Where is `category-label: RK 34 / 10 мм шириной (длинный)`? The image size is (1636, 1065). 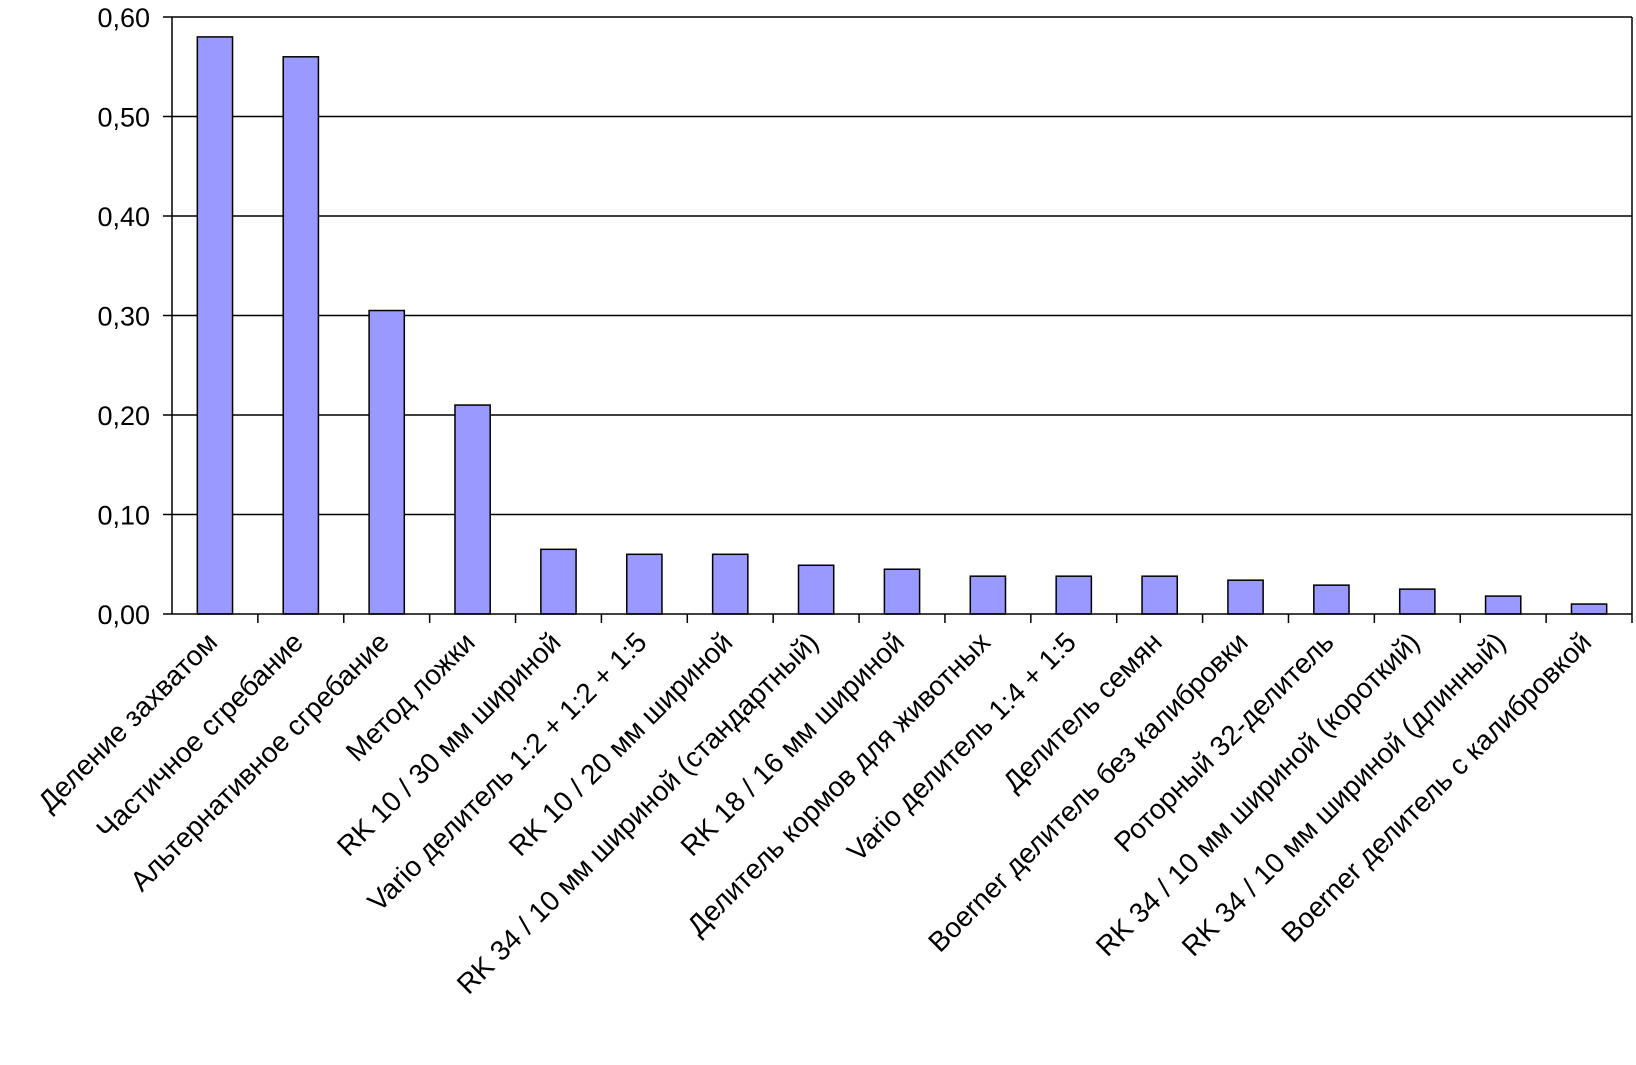 category-label: RK 34 / 10 мм шириной (длинный) is located at coordinates (1344, 794).